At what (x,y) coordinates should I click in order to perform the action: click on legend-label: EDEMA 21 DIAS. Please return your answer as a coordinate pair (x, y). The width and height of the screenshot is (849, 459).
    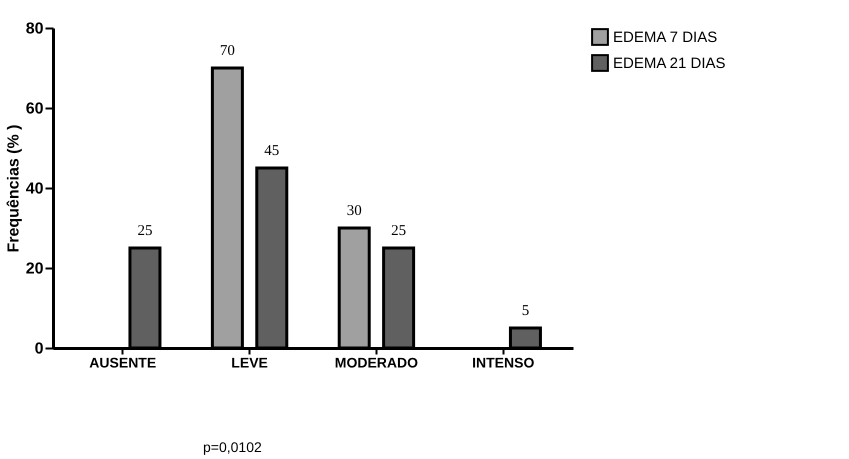
    Looking at the image, I should click on (669, 63).